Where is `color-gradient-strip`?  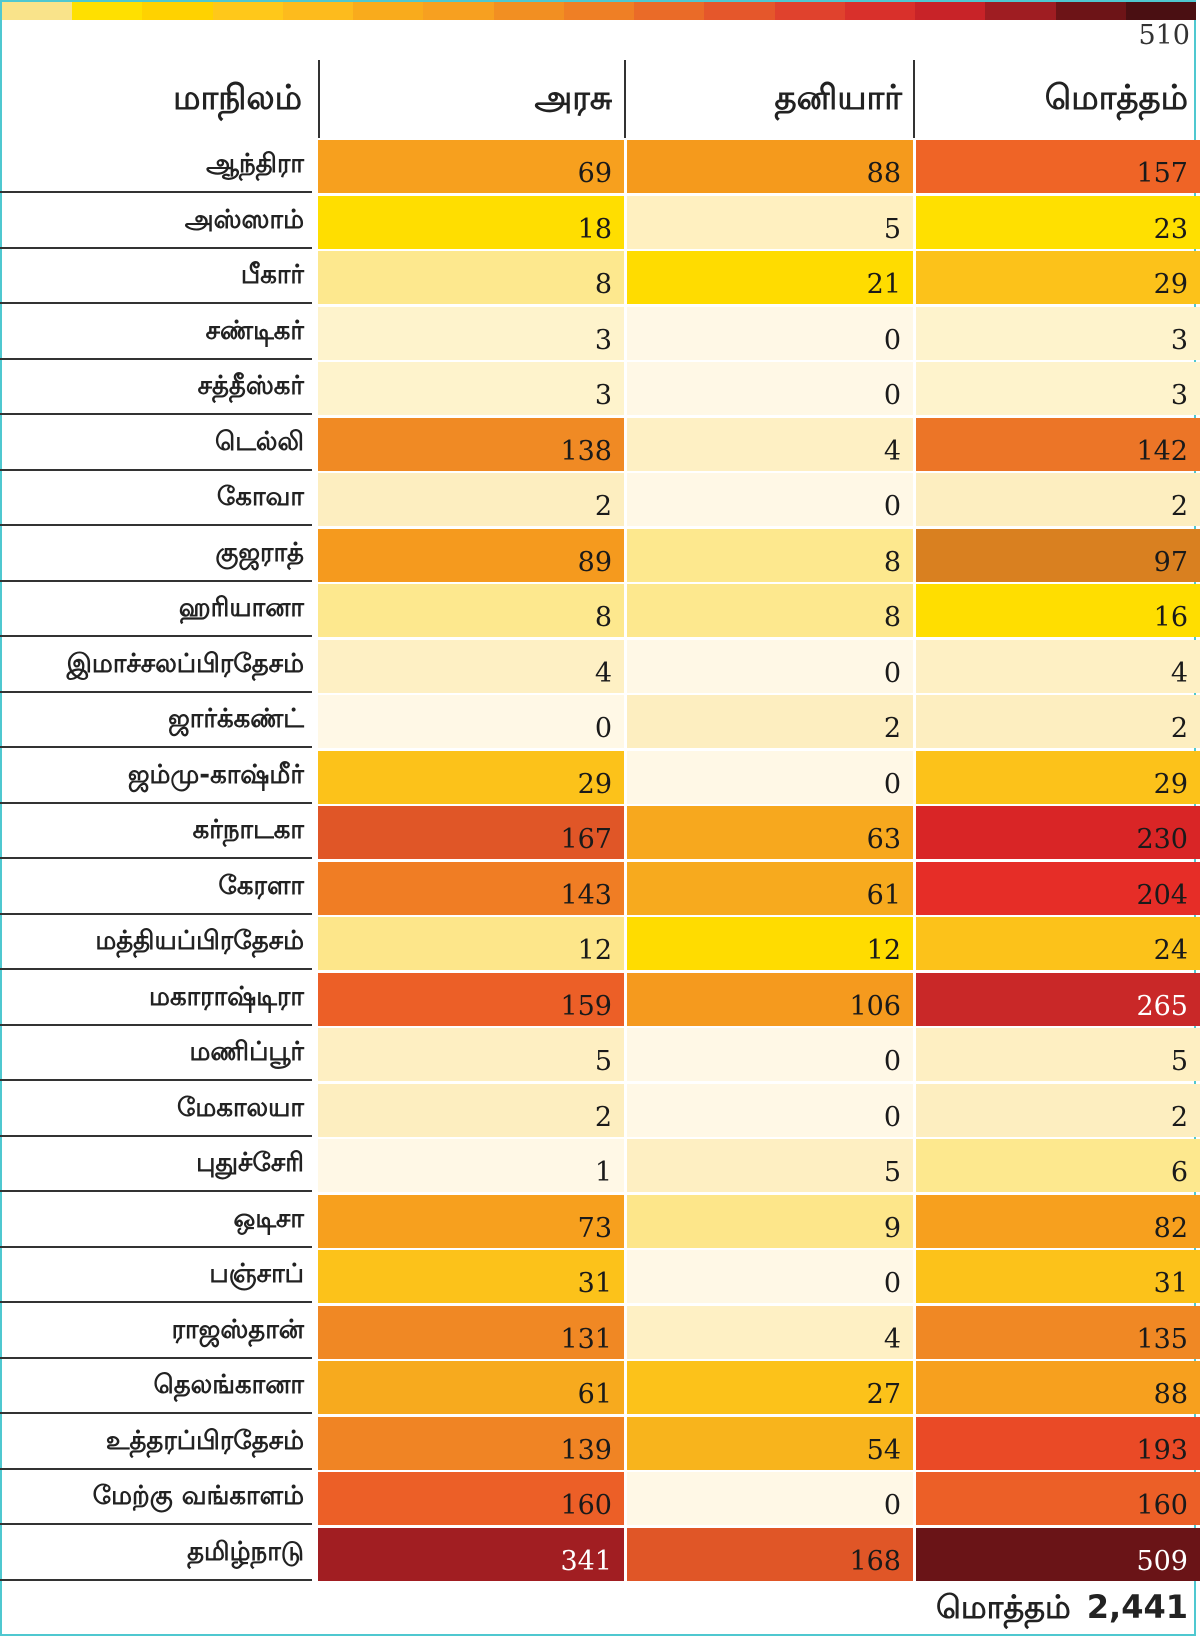
color-gradient-strip is located at coordinates (599, 11).